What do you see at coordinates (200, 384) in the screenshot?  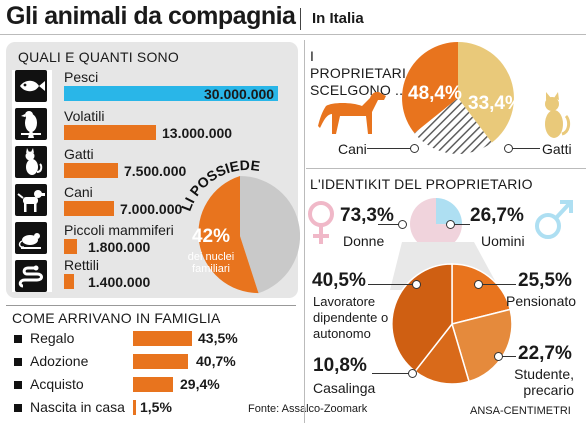 I see `arrivano-value-acquisto: 29,4%` at bounding box center [200, 384].